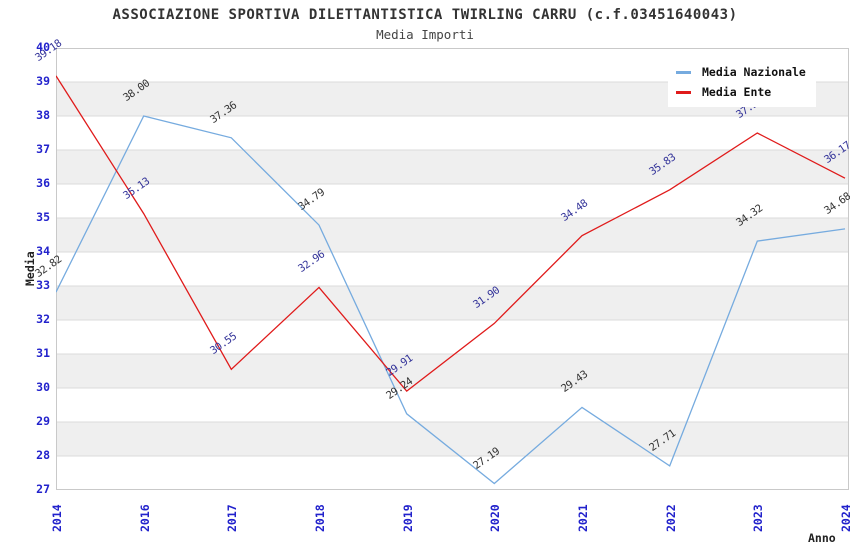 The width and height of the screenshot is (850, 550). What do you see at coordinates (144, 518) in the screenshot?
I see `x-tick-label: 2016` at bounding box center [144, 518].